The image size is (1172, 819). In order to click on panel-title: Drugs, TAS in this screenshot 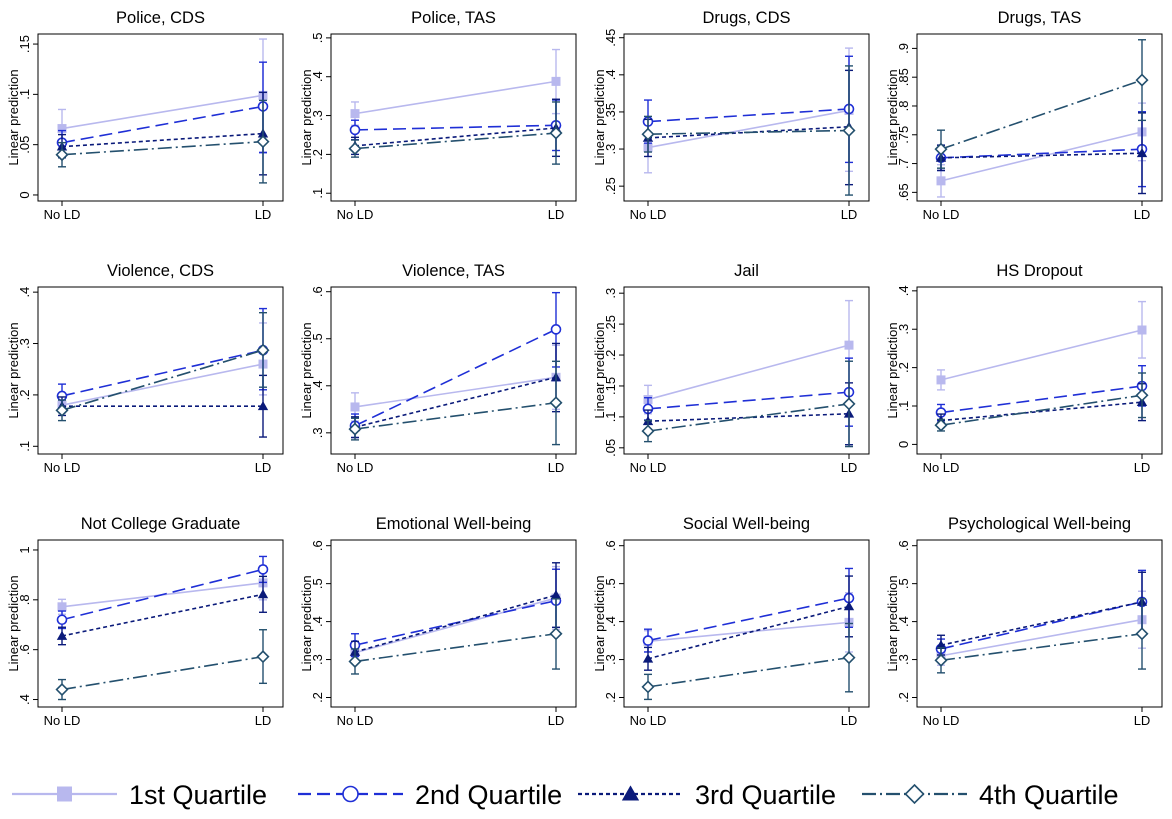, I will do `click(1040, 18)`.